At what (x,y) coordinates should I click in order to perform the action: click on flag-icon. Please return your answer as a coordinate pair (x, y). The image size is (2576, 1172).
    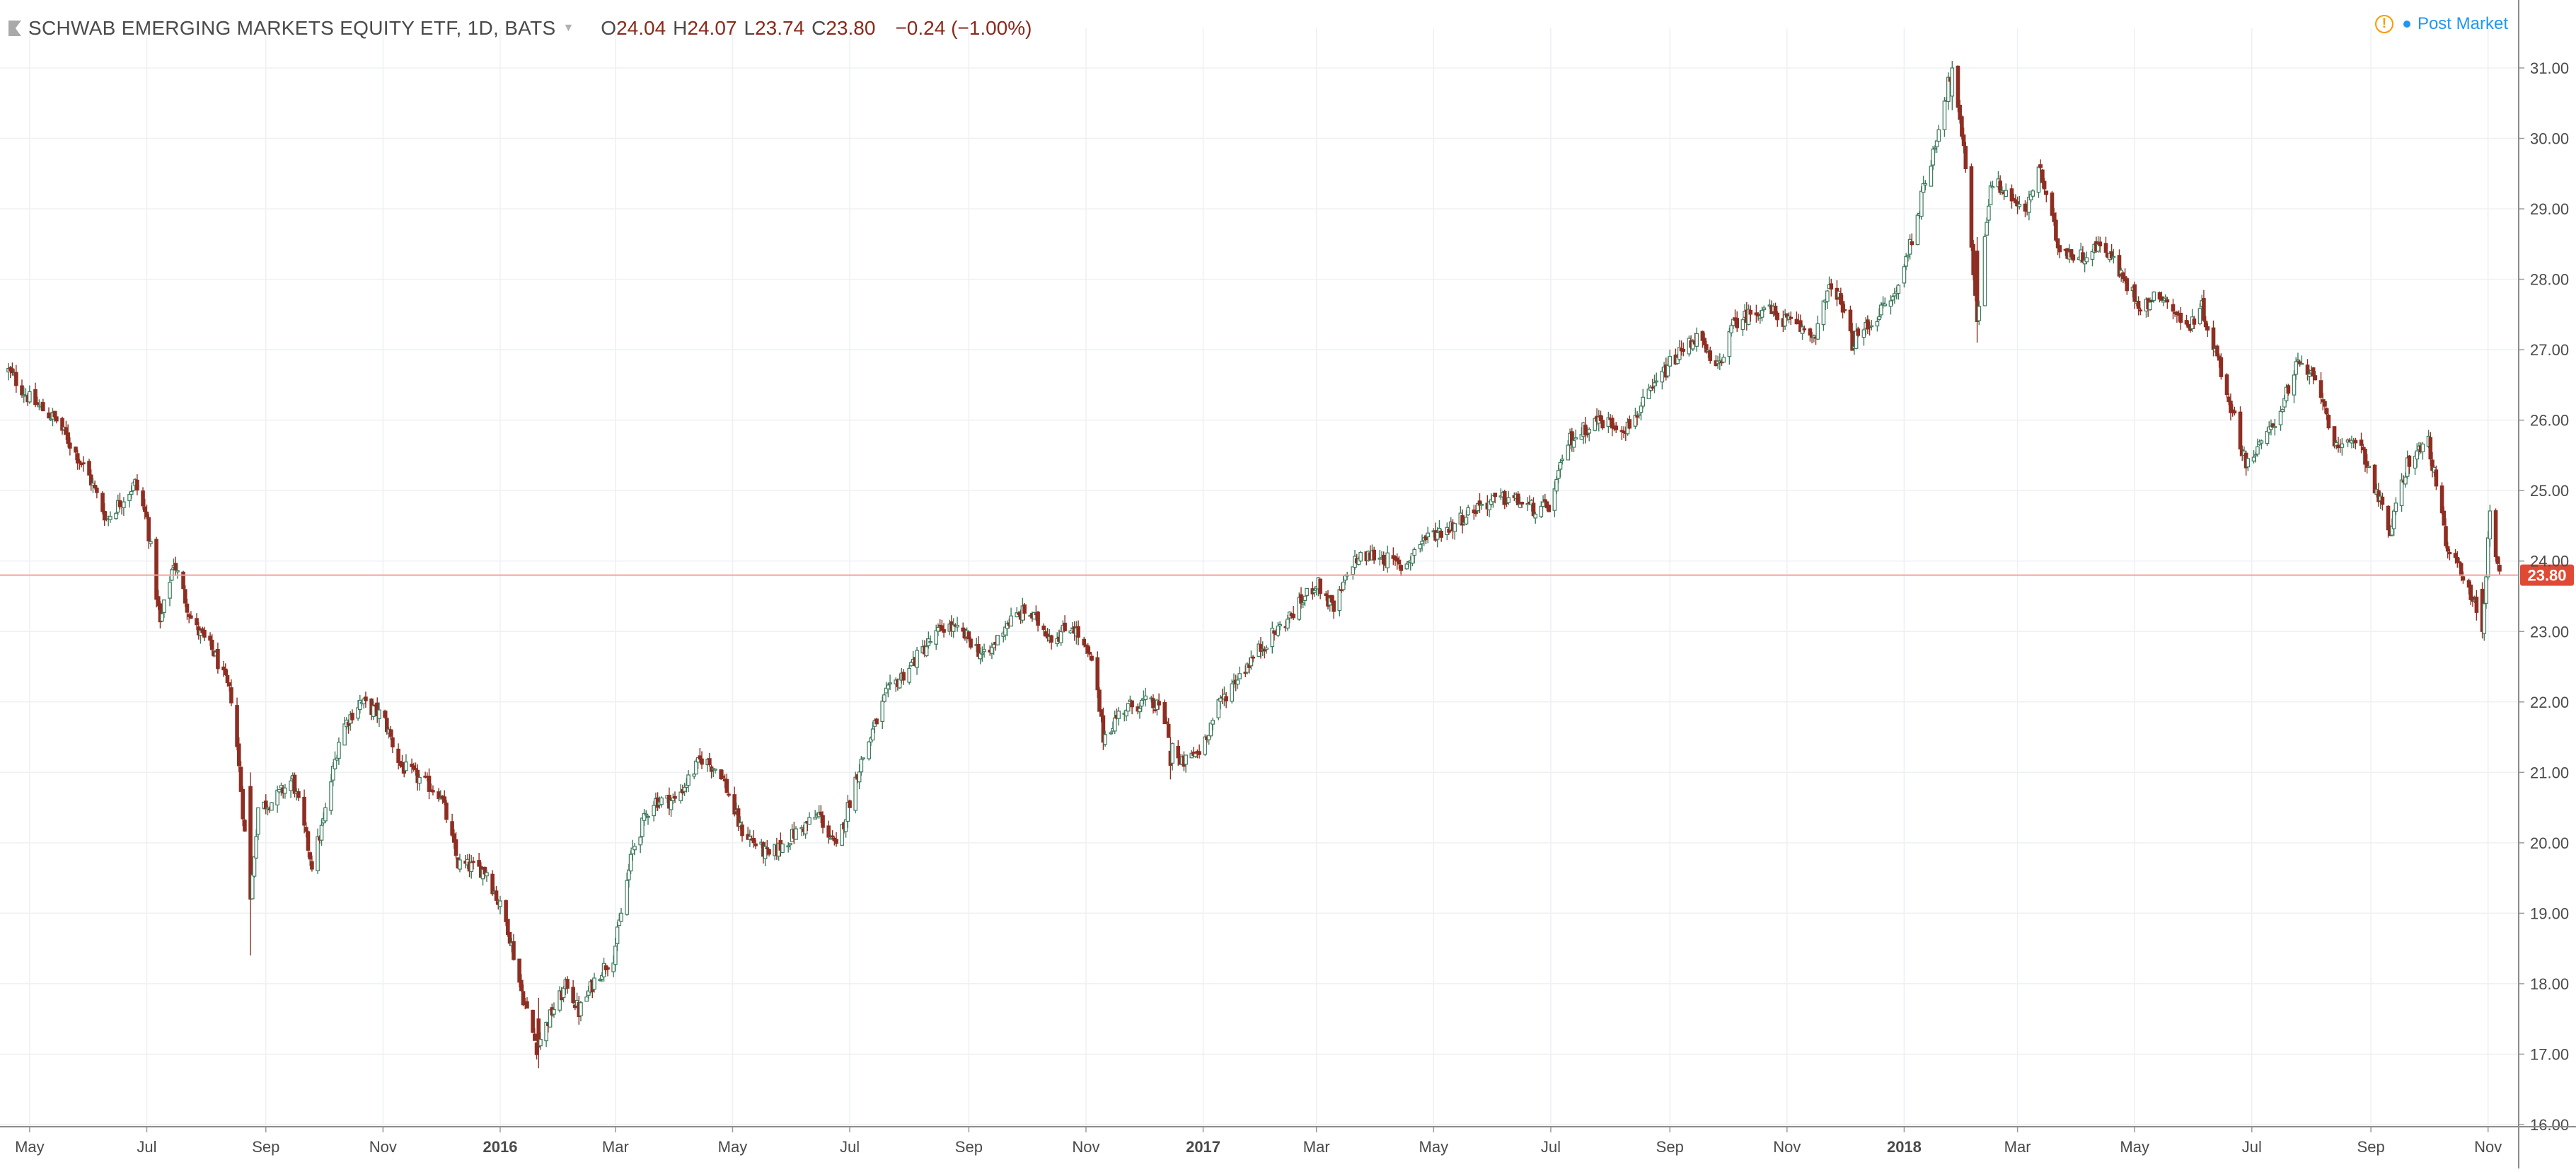
    Looking at the image, I should click on (14, 28).